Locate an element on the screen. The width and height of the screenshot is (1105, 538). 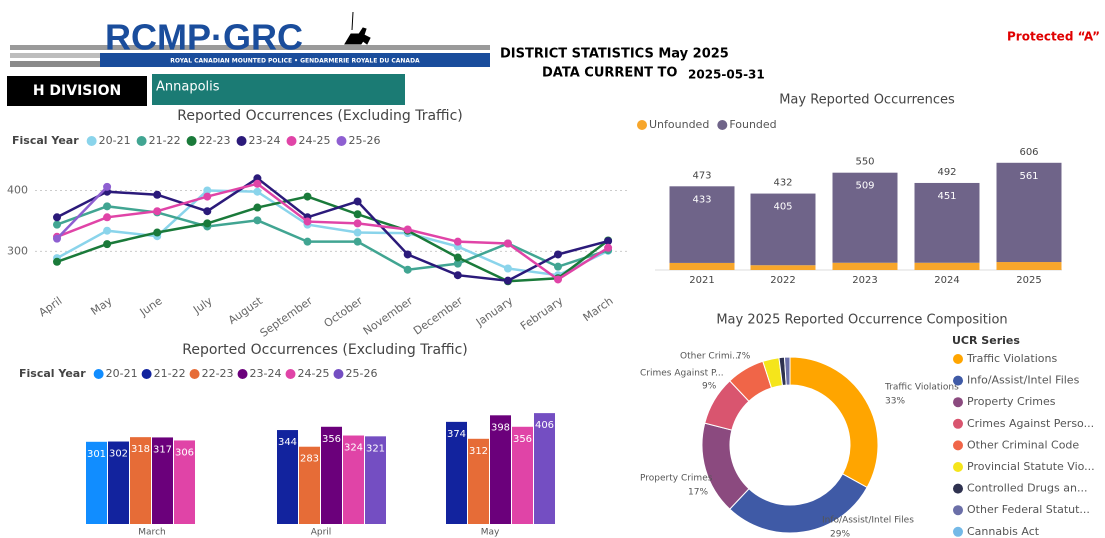
data-current-date: 2025-05-31 is located at coordinates (726, 75).